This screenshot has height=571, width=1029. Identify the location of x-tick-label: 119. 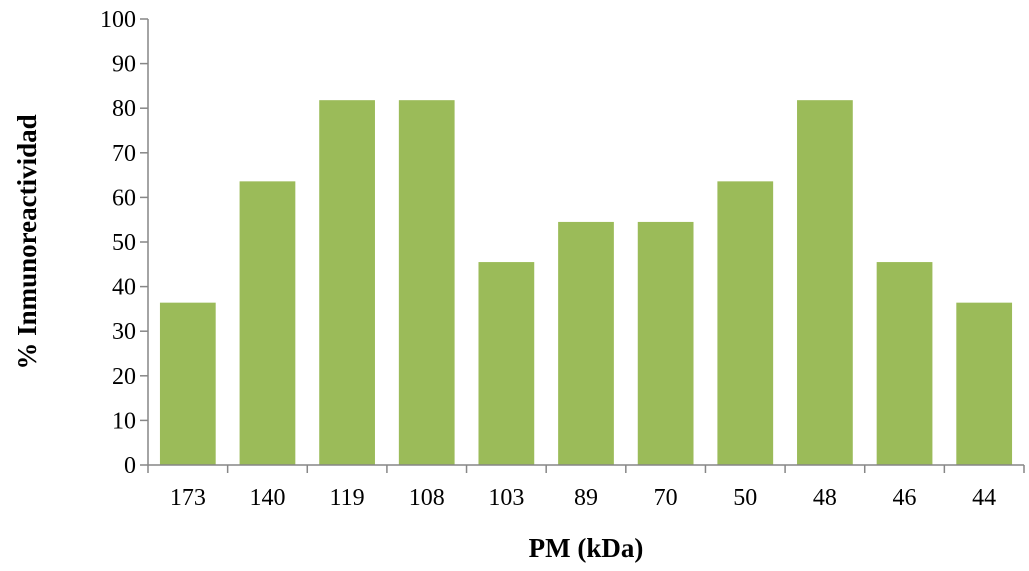
(347, 498).